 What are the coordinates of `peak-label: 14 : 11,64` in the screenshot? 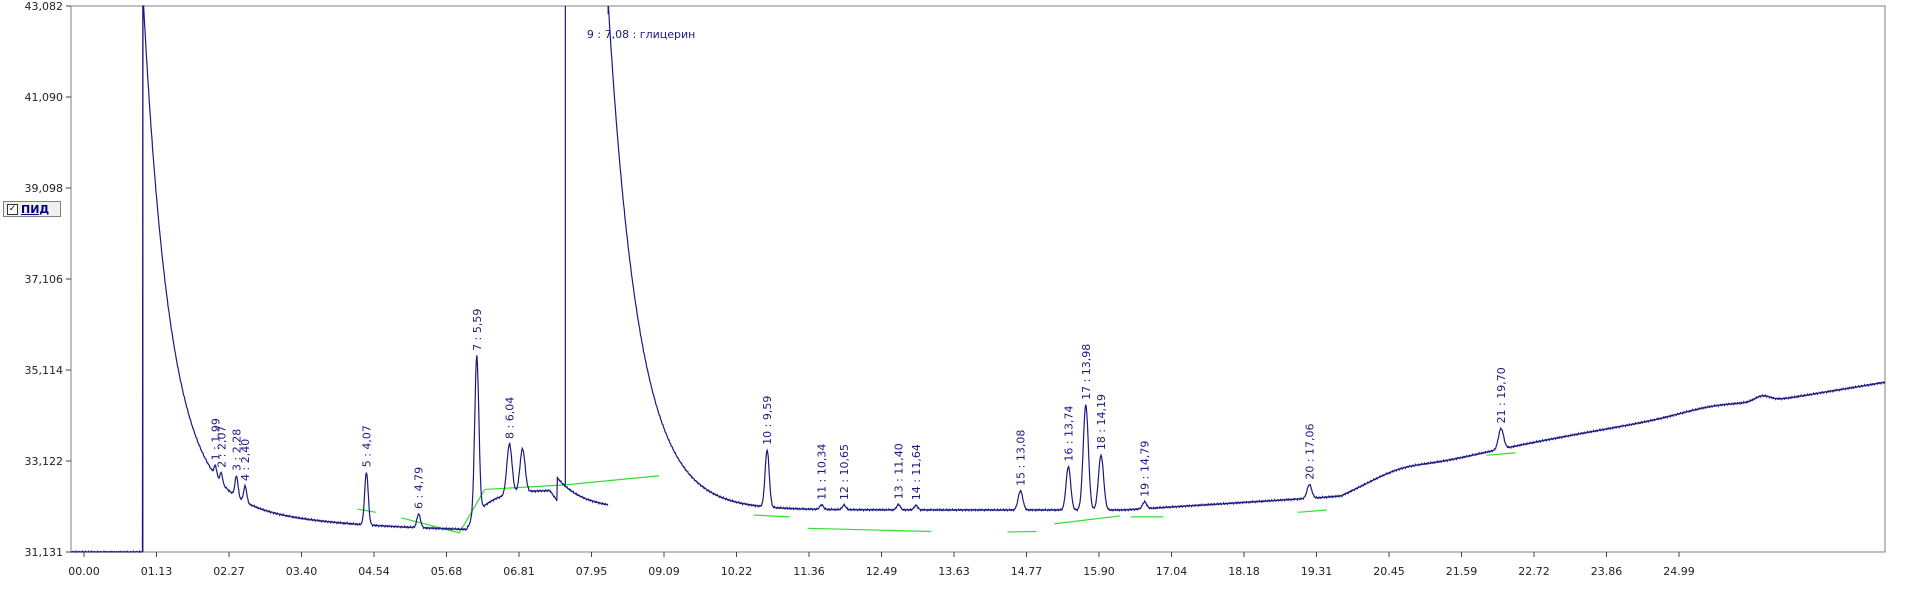 It's located at (916, 472).